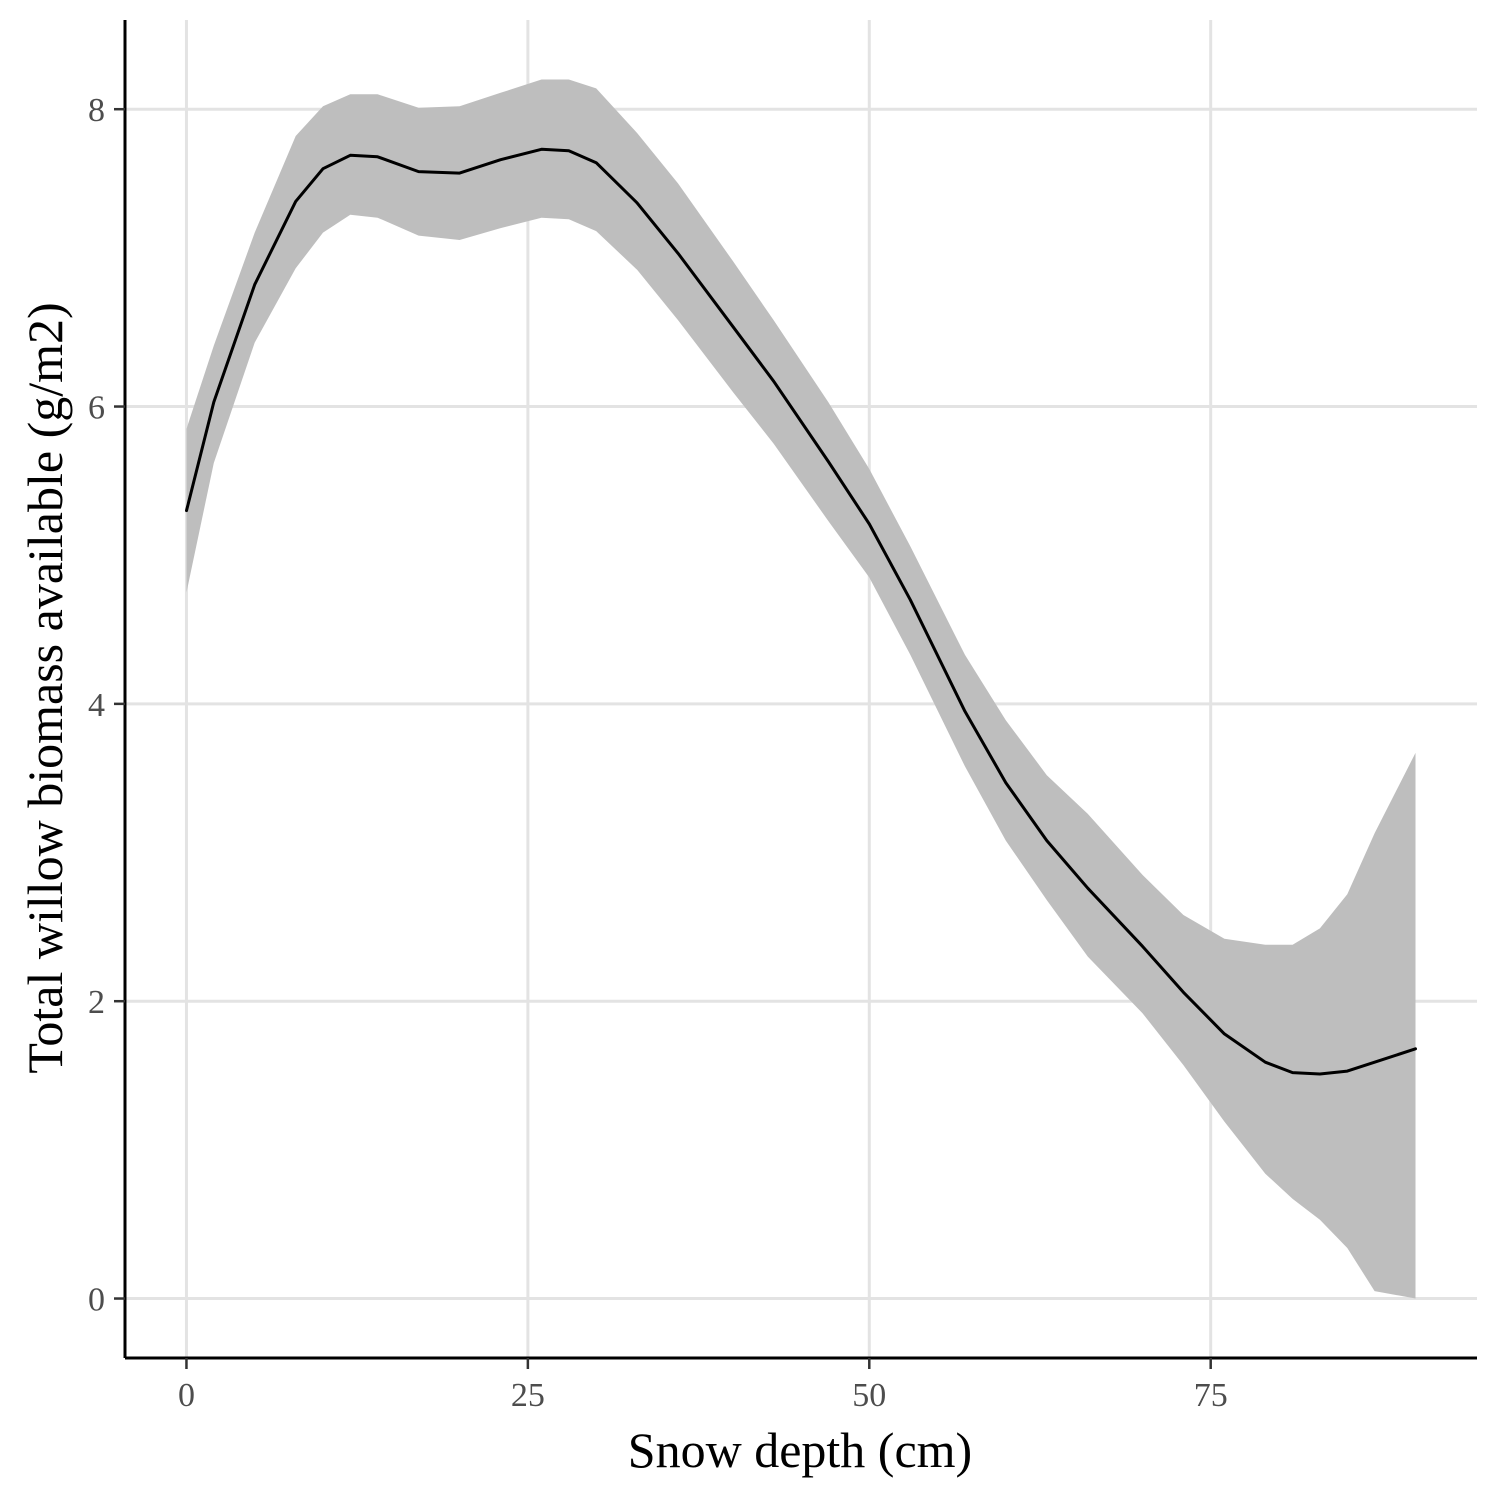  I want to click on y-axis-ticks: 0 2 4 6 8, so click(106, 705).